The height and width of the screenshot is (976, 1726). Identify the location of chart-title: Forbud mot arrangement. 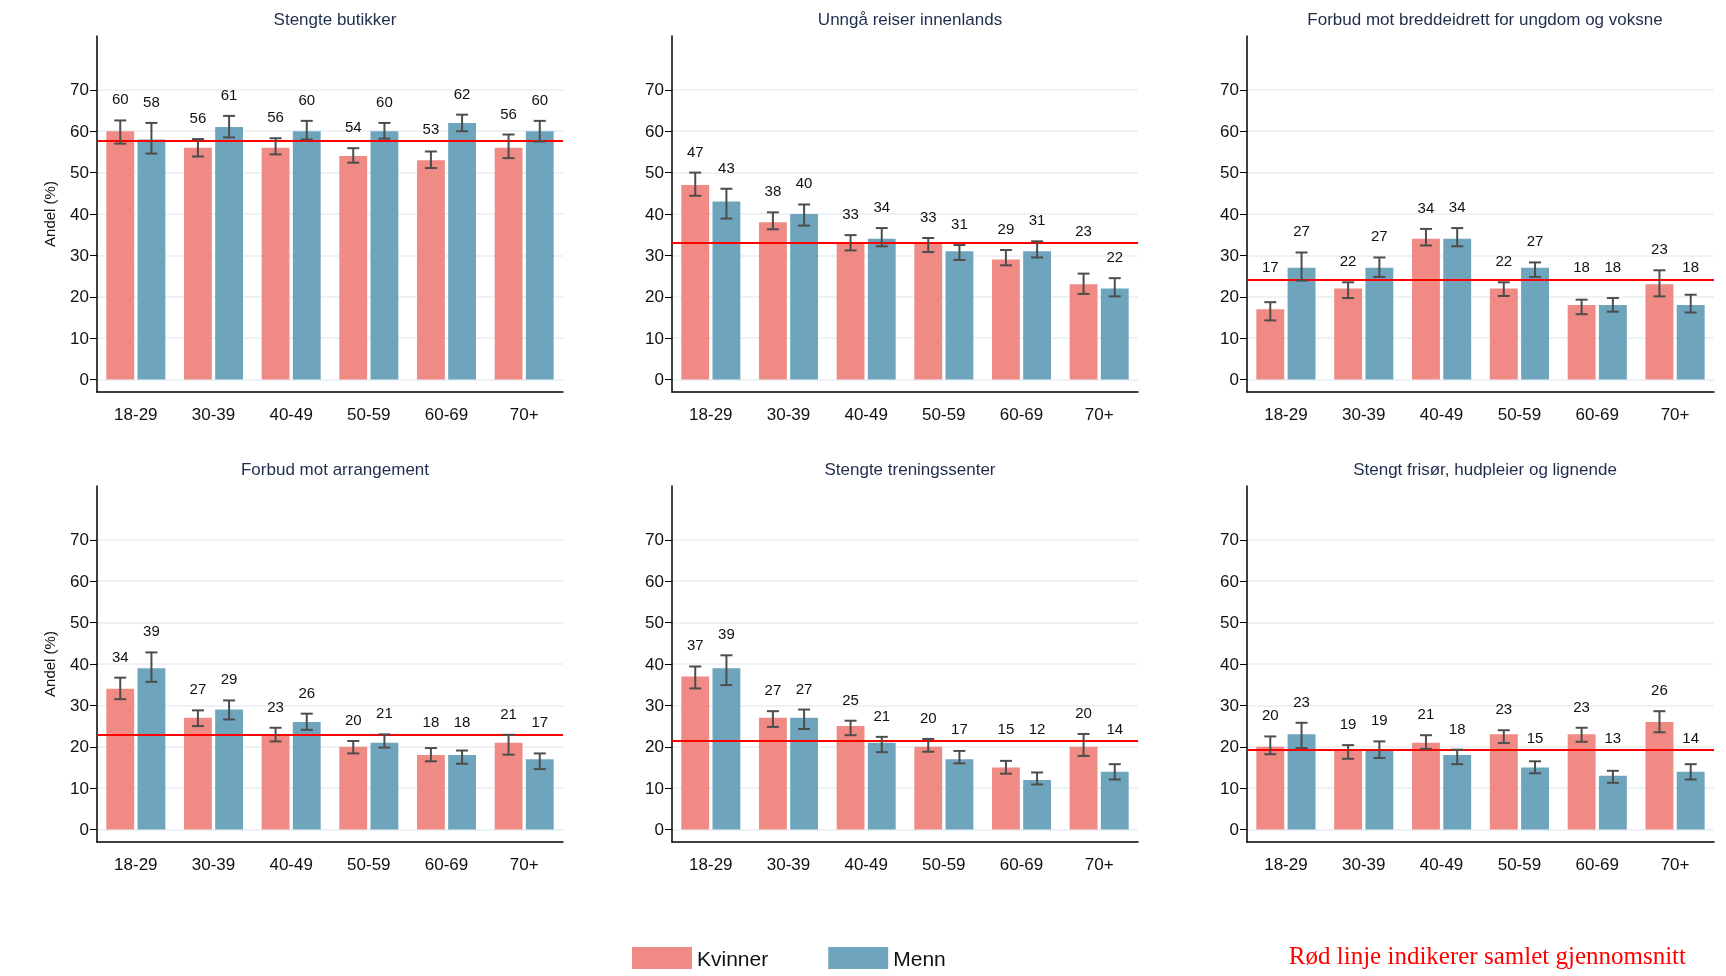
(335, 469).